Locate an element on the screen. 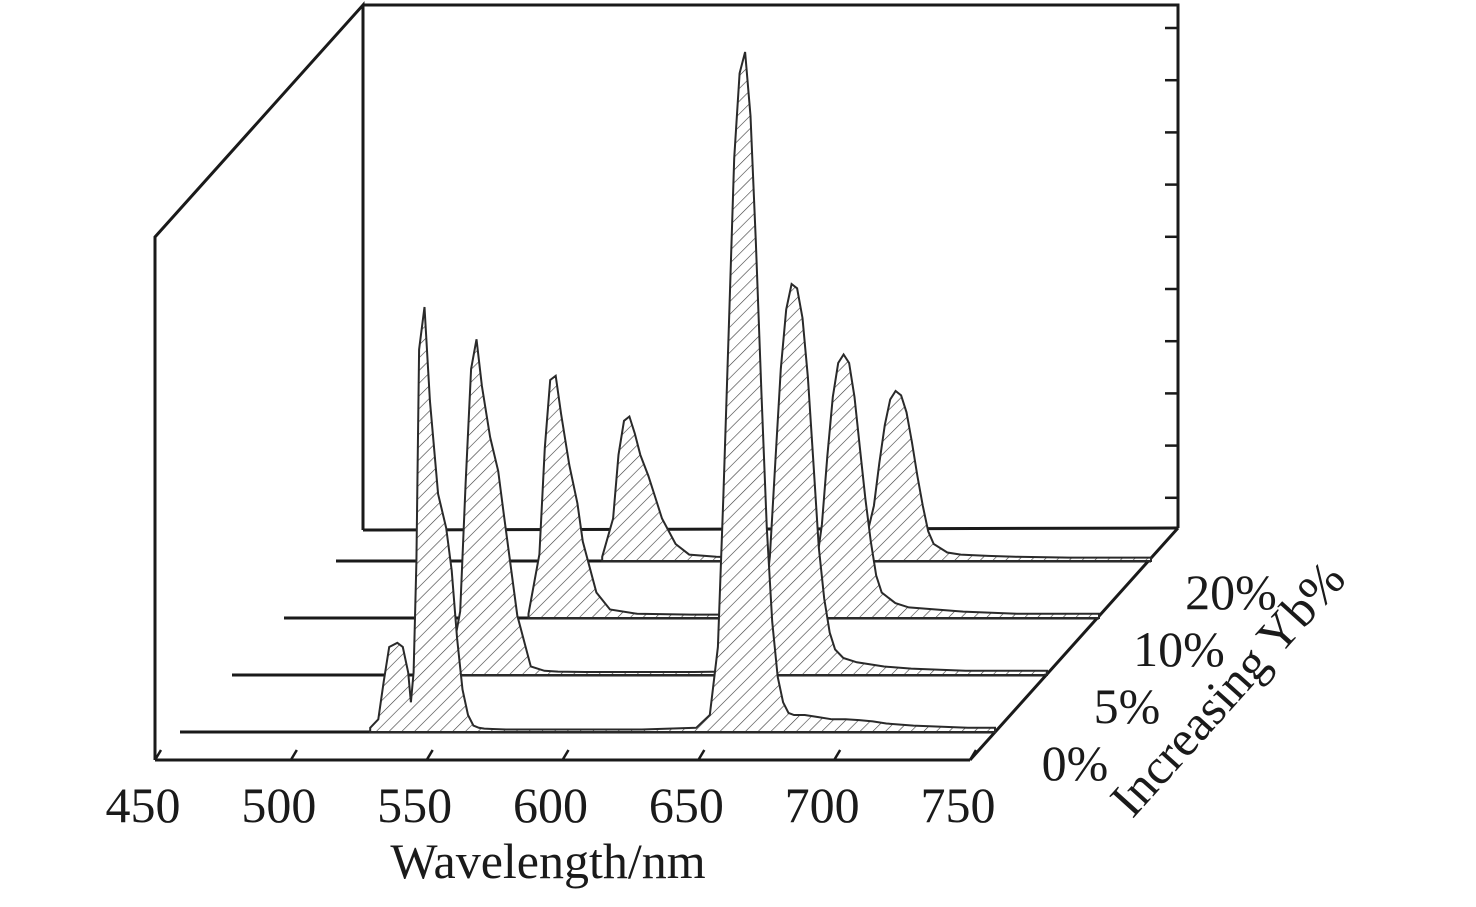 The height and width of the screenshot is (907, 1476). series-label: 0% is located at coordinates (1075, 763).